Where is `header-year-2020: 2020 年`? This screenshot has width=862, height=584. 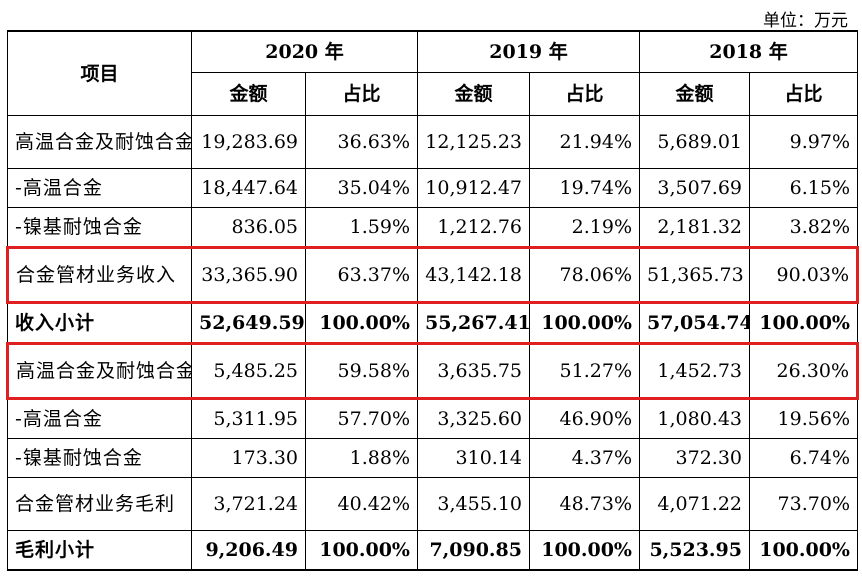 header-year-2020: 2020 年 is located at coordinates (304, 51).